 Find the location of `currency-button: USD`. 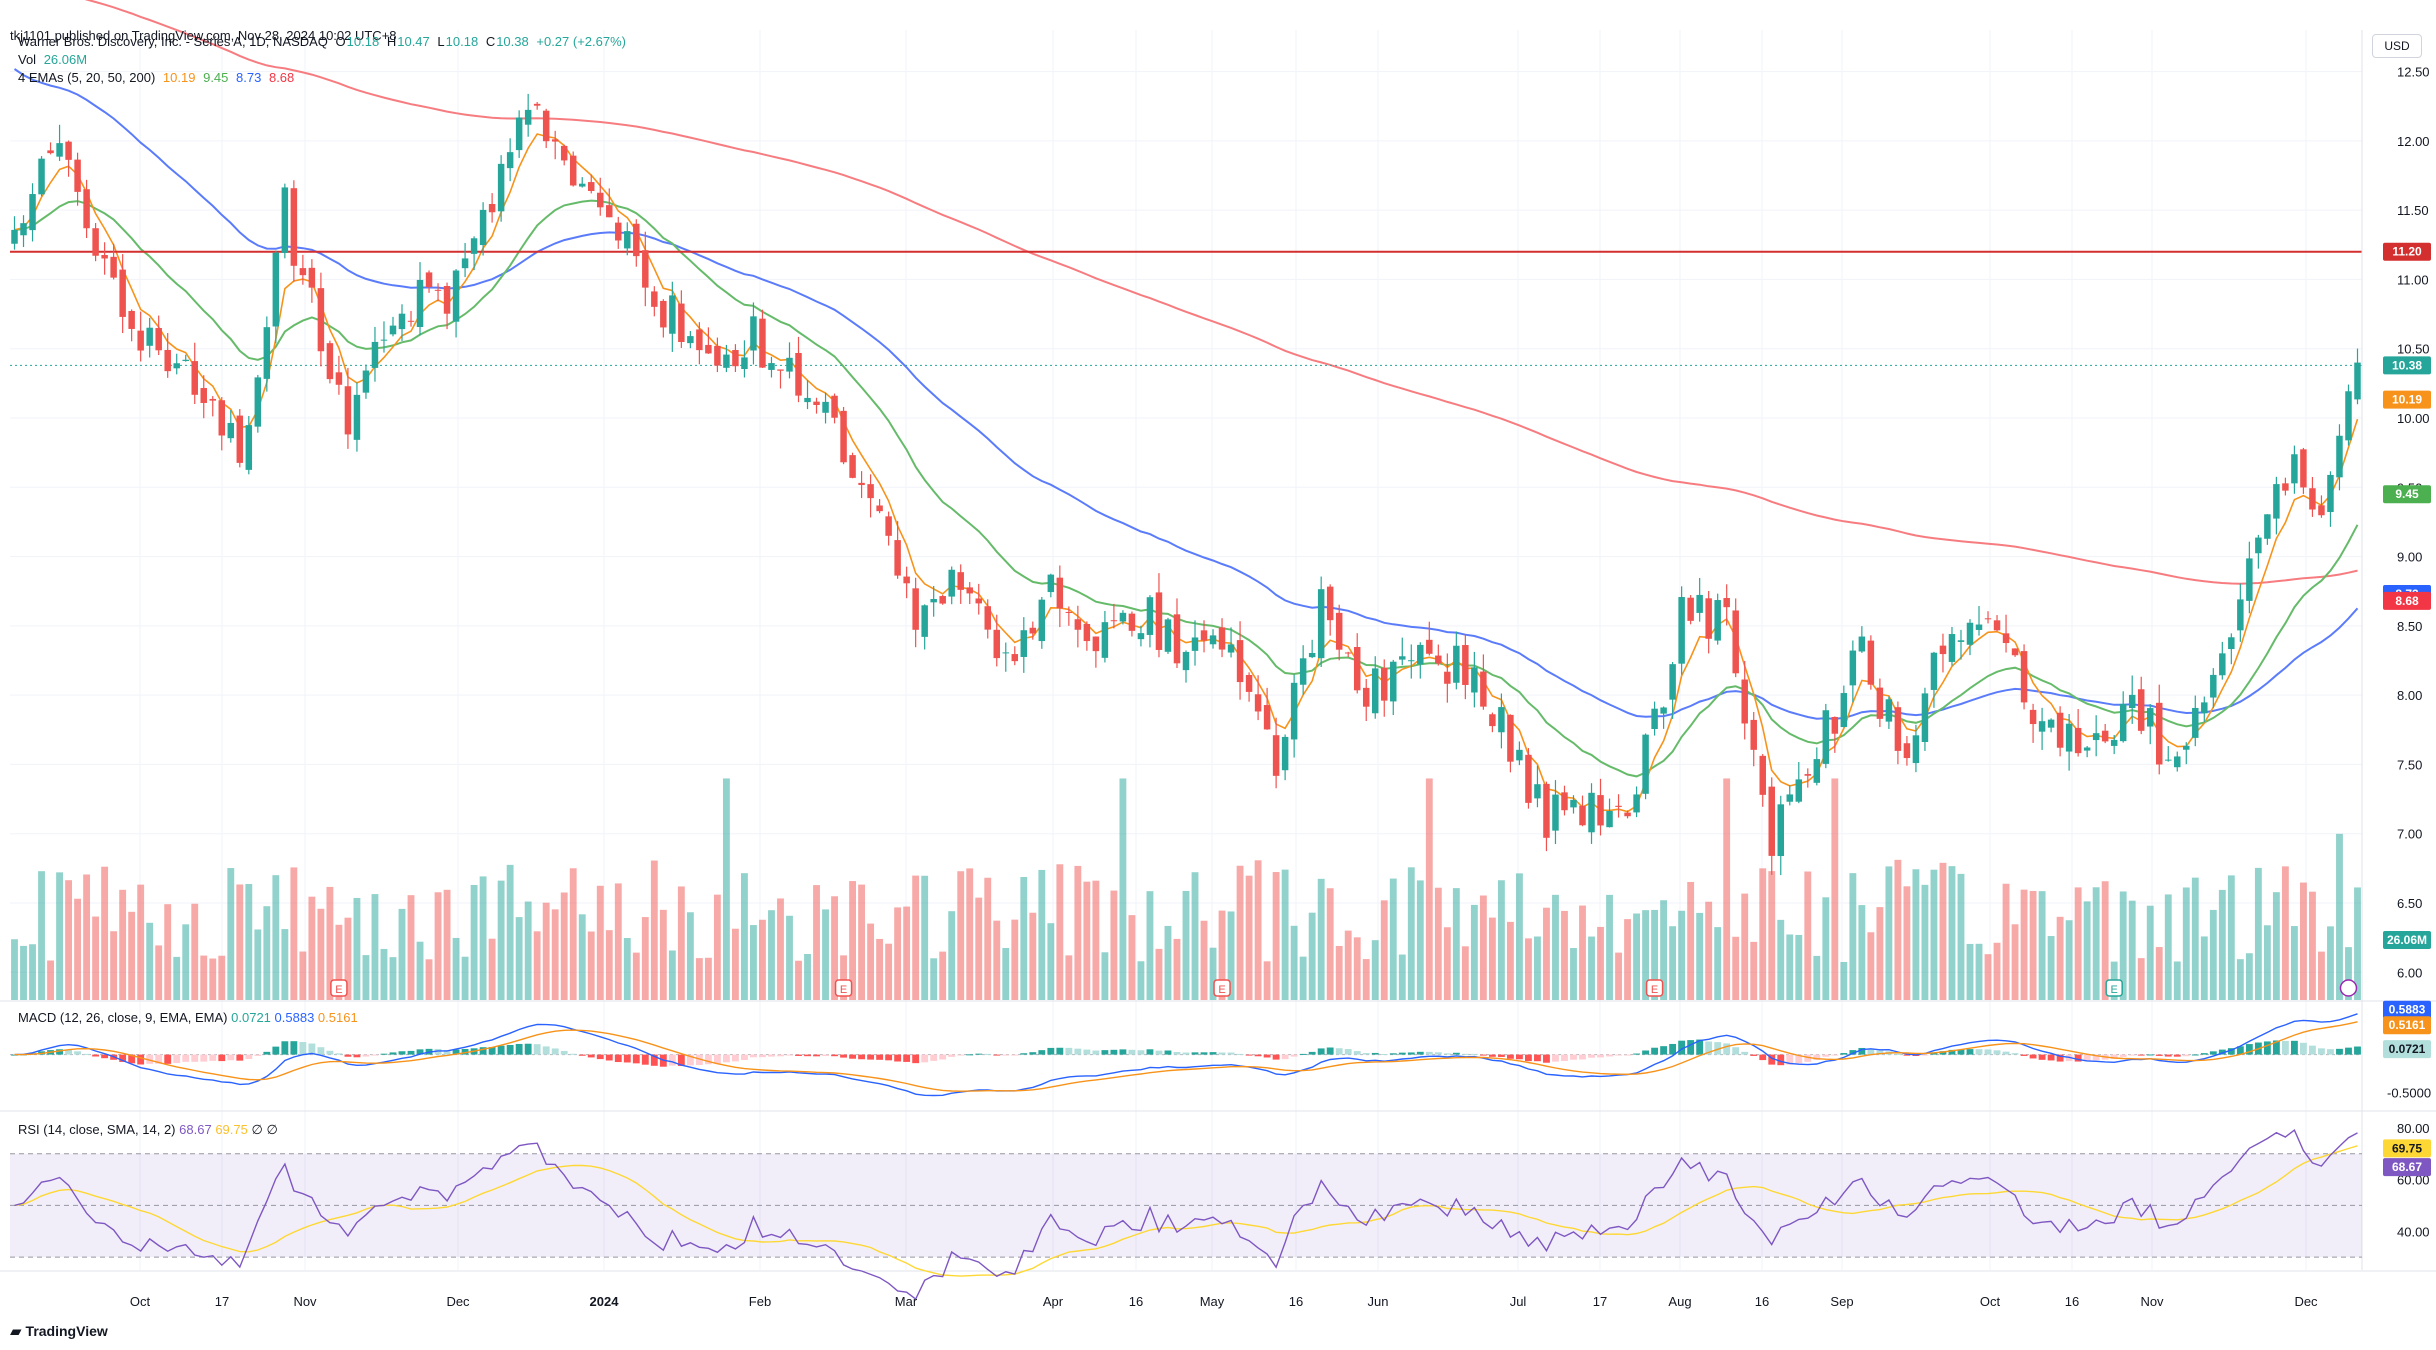

currency-button: USD is located at coordinates (2397, 46).